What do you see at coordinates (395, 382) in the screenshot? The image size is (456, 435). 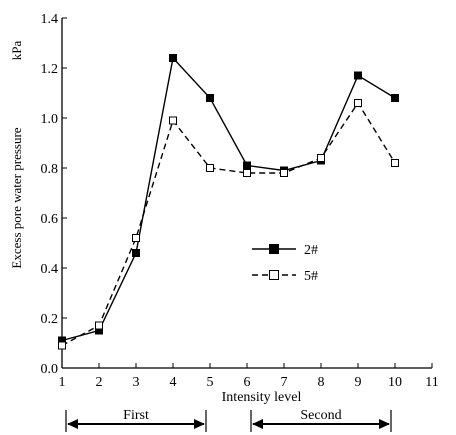 I see `x-tick-label: 10` at bounding box center [395, 382].